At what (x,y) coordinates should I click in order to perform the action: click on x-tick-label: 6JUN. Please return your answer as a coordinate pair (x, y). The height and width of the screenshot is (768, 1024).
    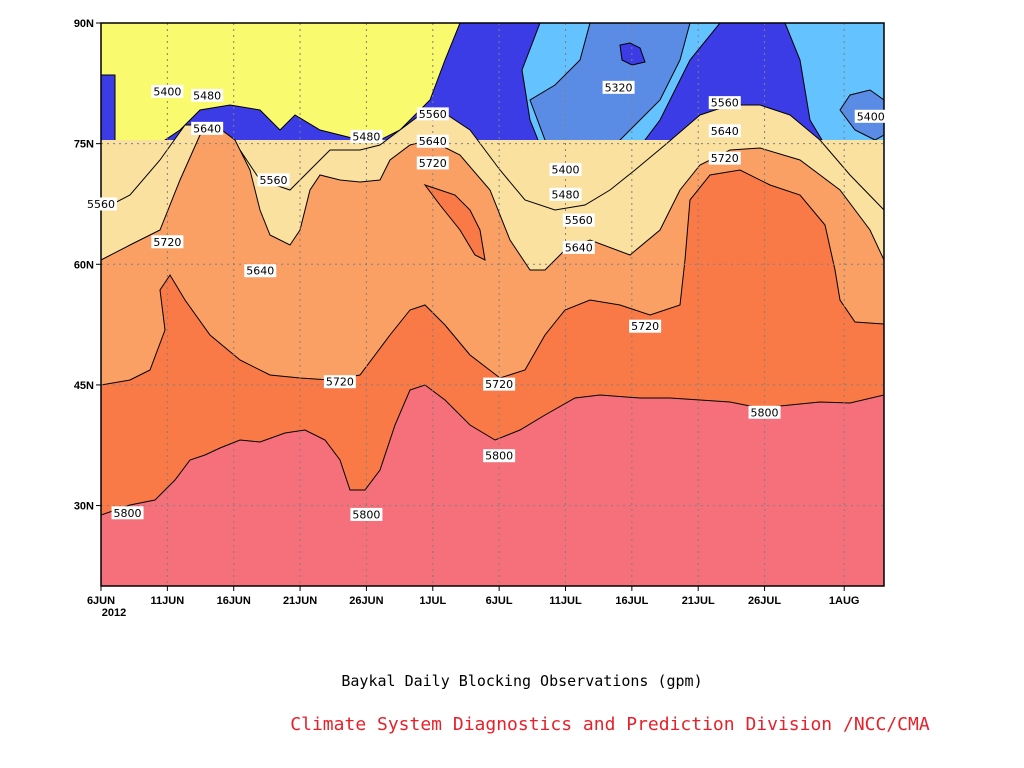
    Looking at the image, I should click on (101, 601).